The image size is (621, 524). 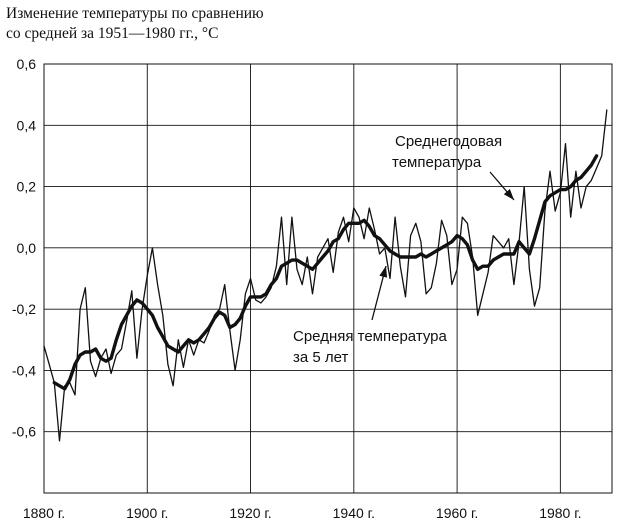 I want to click on x-tick-label: 1960 г., so click(x=457, y=513).